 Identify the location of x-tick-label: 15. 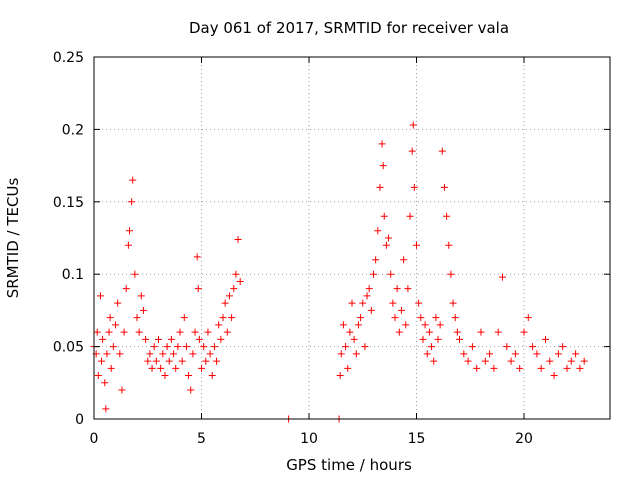
(417, 439).